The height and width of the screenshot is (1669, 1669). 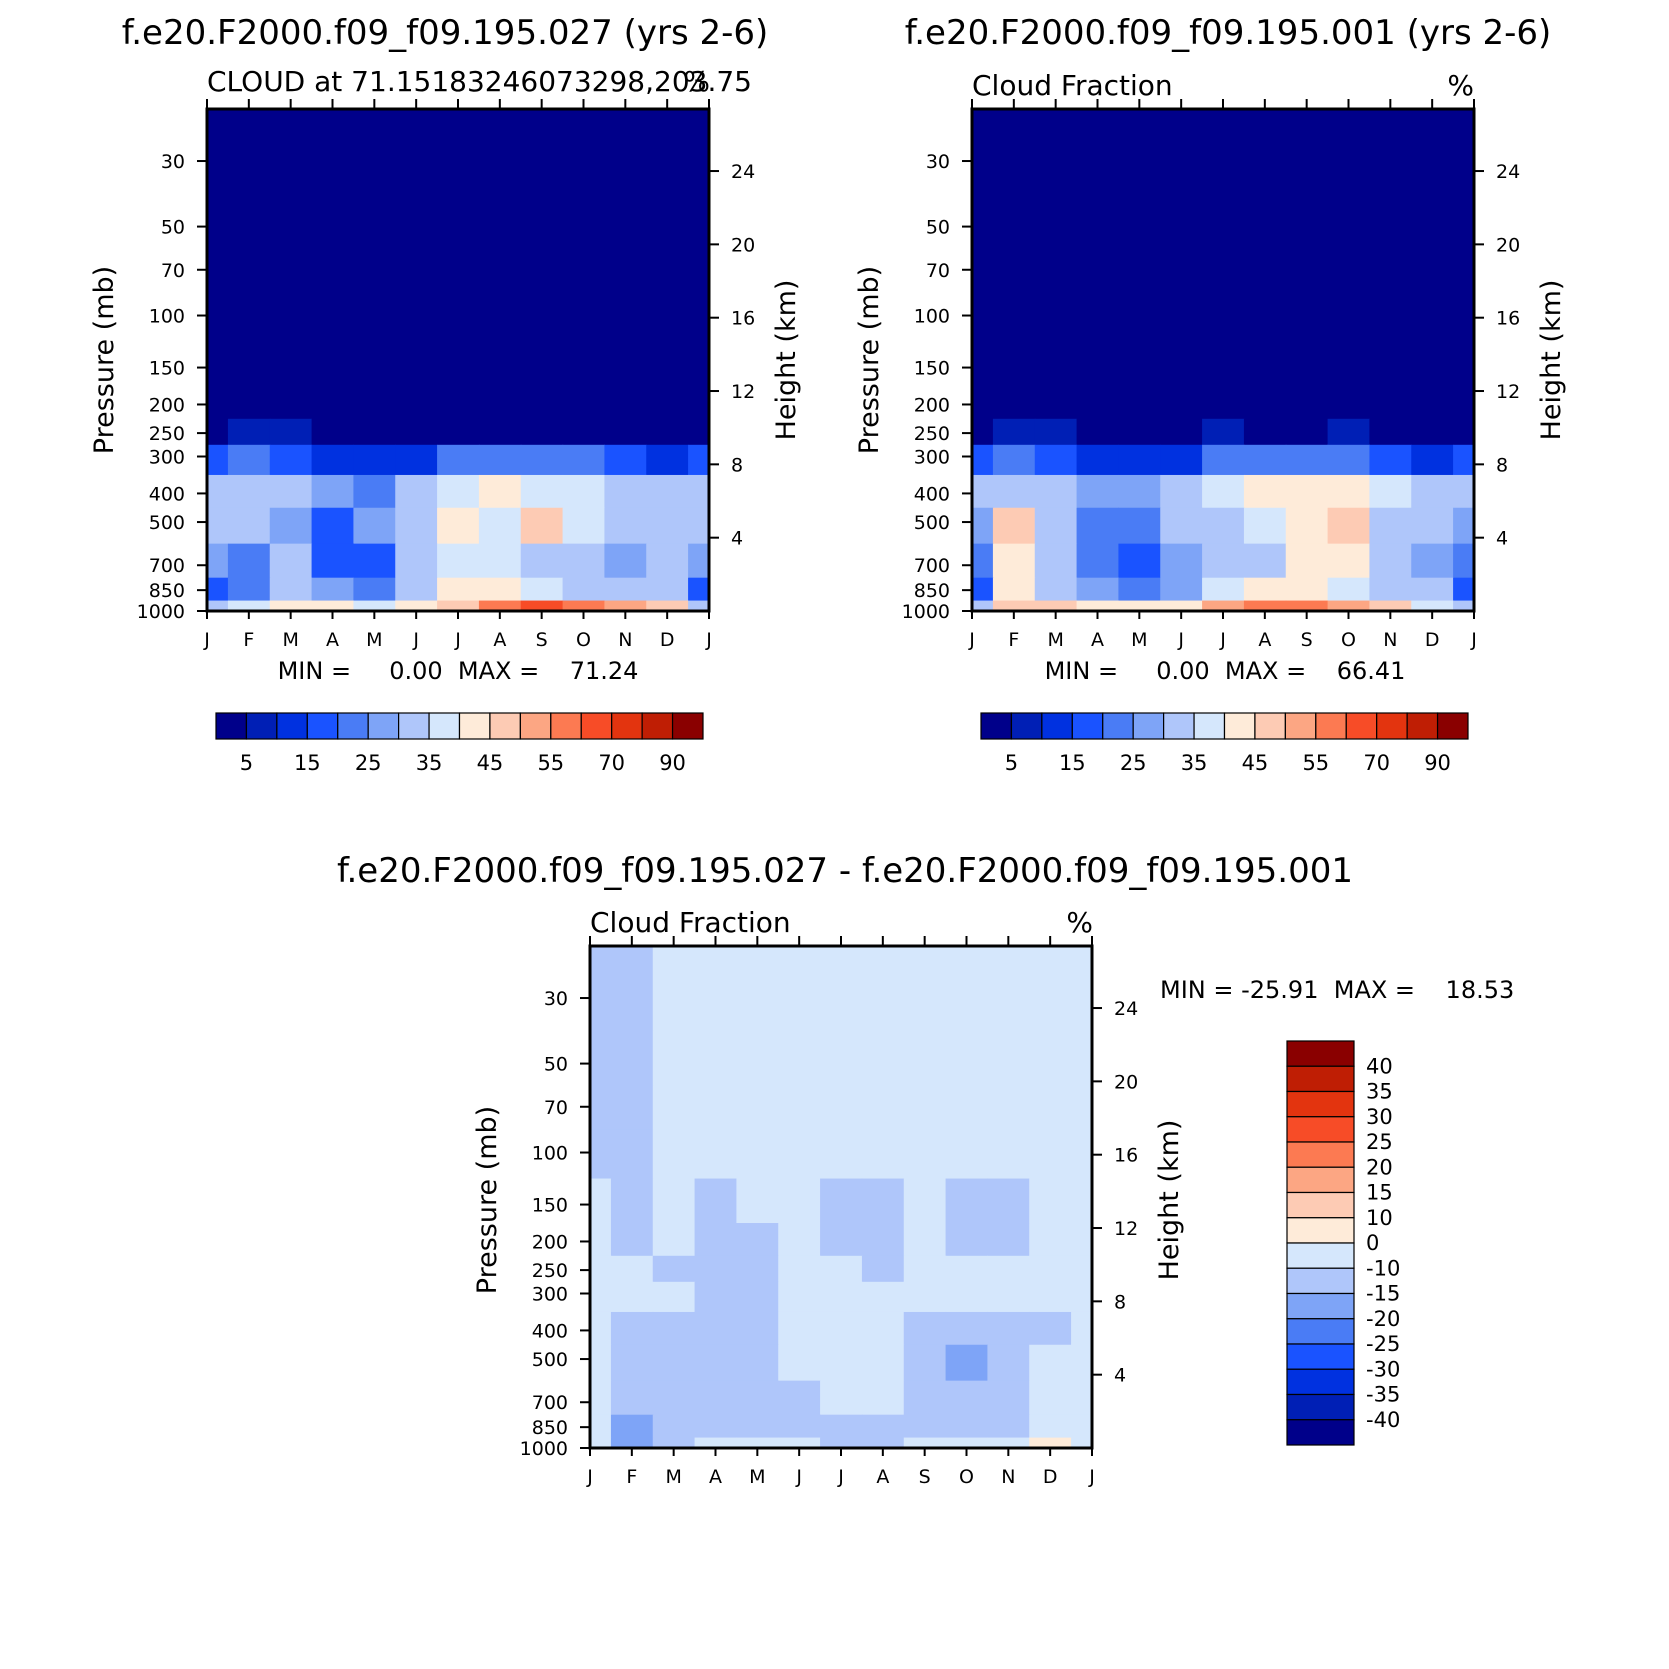 I want to click on colorbar-label: -40, so click(x=1383, y=1420).